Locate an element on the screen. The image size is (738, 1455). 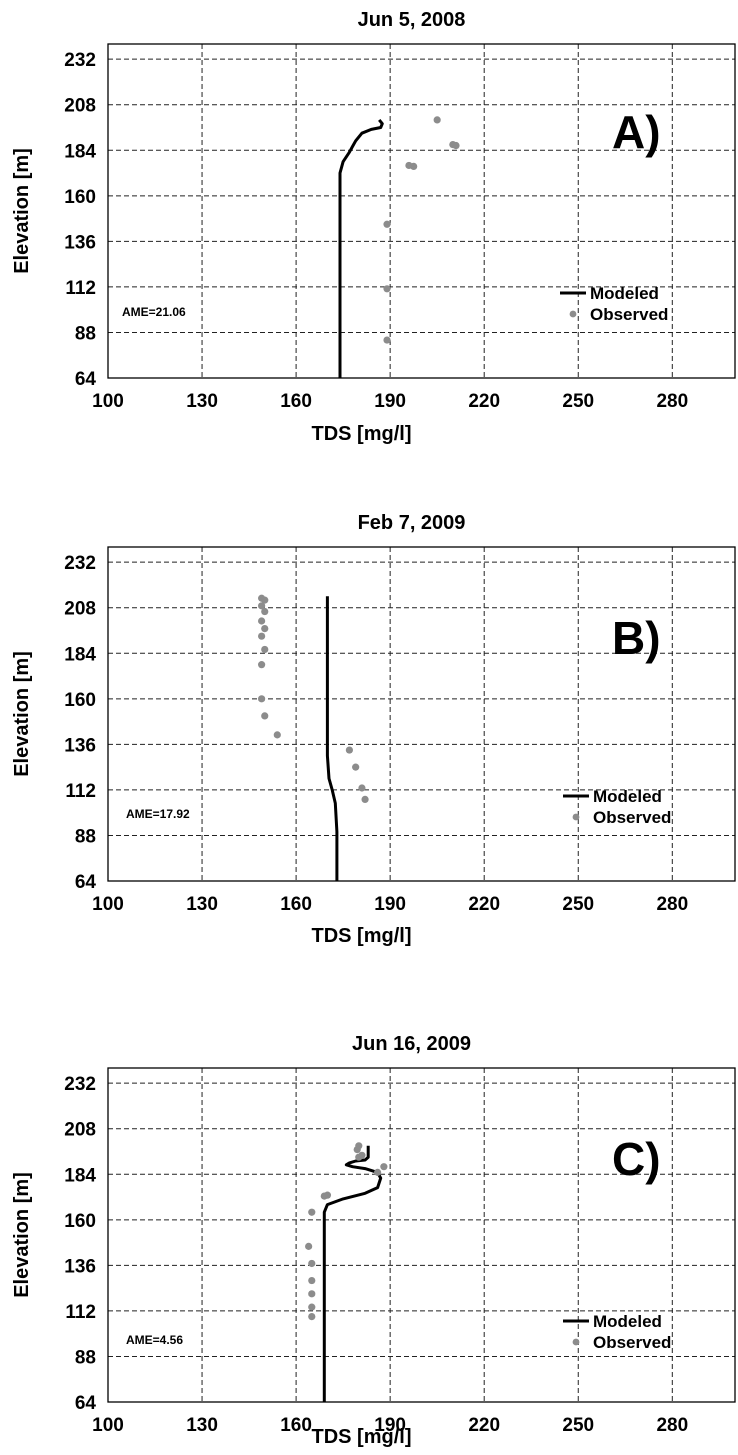
panel-label: B) is located at coordinates (636, 638).